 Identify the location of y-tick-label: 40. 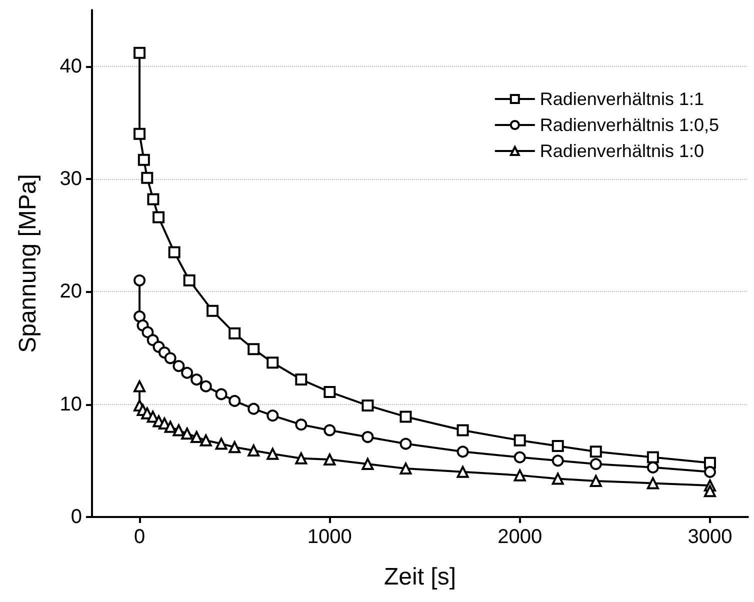
(71, 66).